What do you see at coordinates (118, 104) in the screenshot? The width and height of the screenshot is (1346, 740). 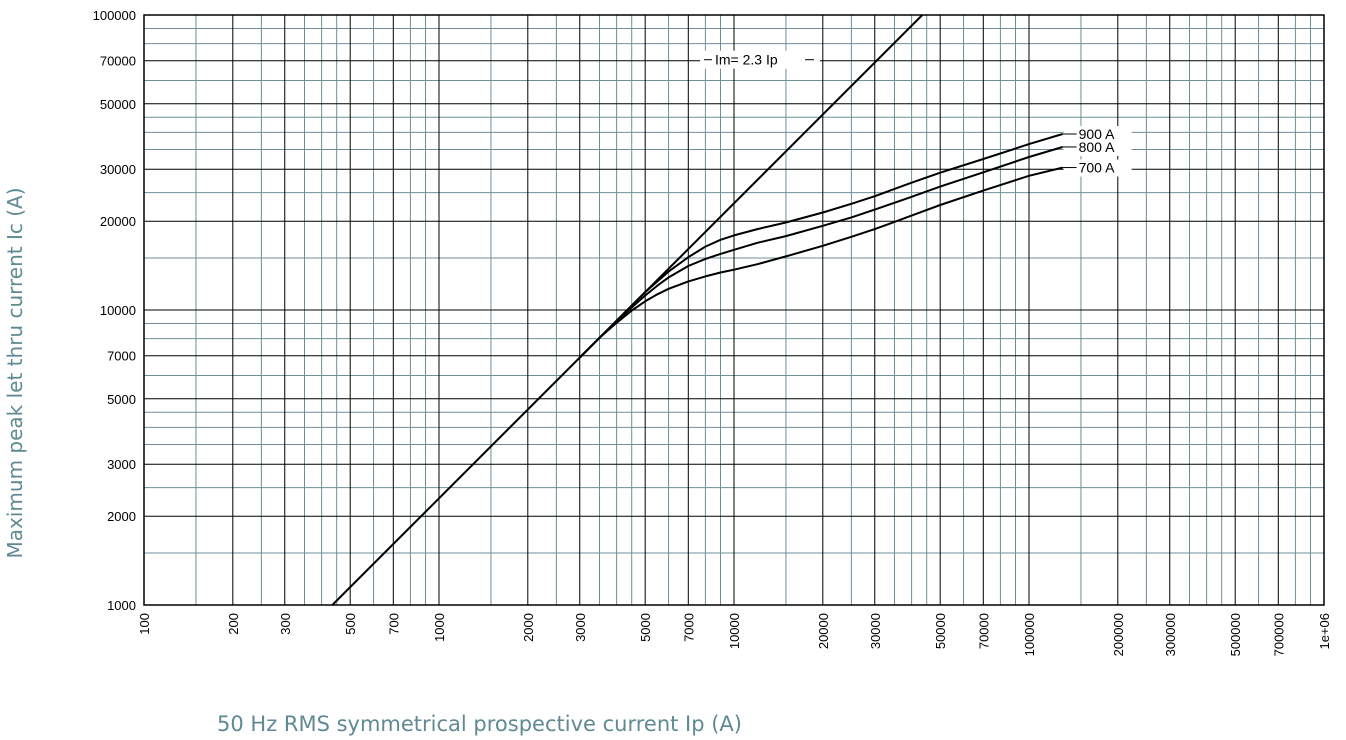 I see `y-tick-label: 50000` at bounding box center [118, 104].